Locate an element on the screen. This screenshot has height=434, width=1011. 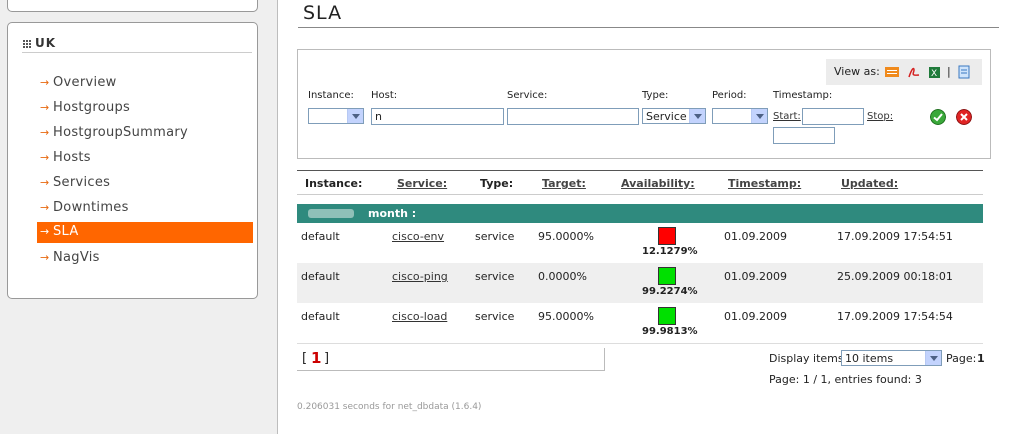
cell-updated: 17.09.2009 17:54:54 is located at coordinates (895, 316).